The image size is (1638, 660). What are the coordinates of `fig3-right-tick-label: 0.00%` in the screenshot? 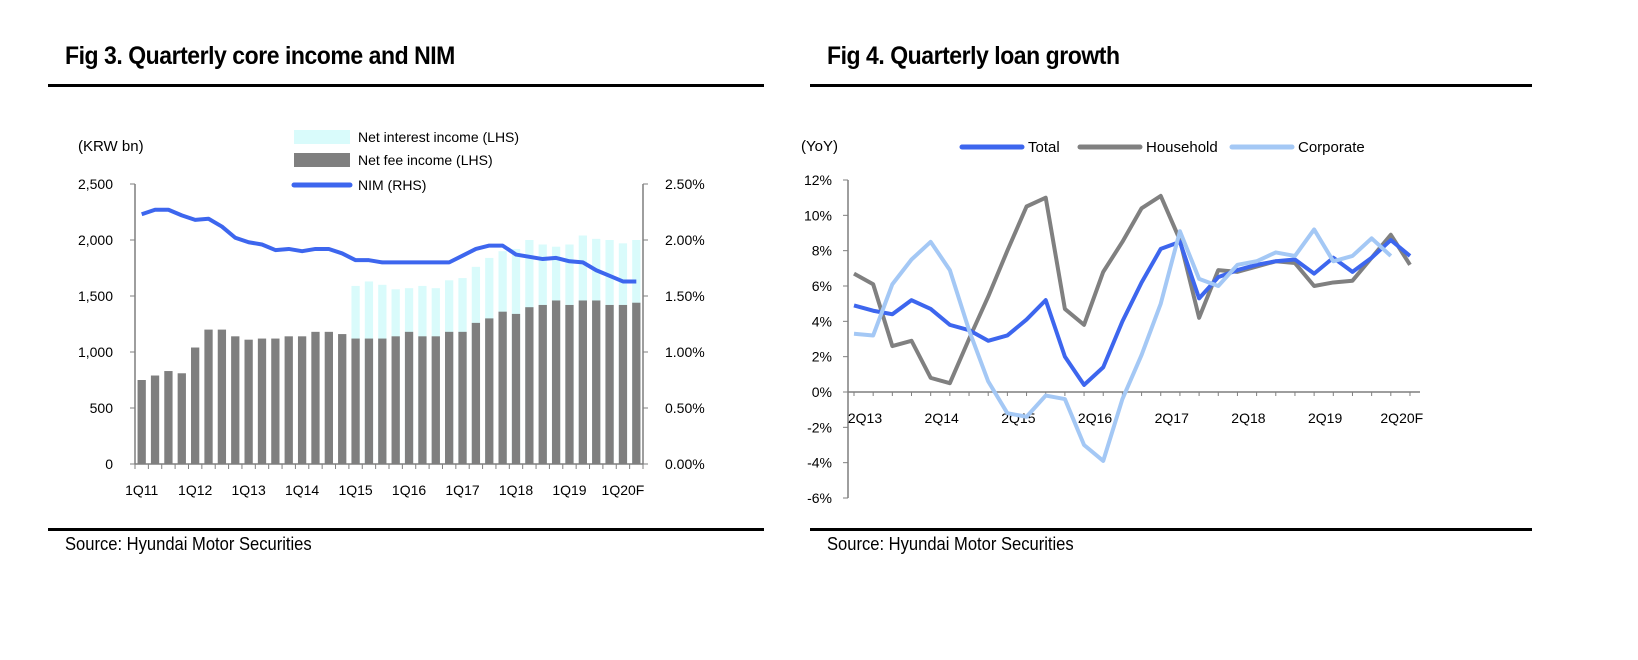 It's located at (685, 464).